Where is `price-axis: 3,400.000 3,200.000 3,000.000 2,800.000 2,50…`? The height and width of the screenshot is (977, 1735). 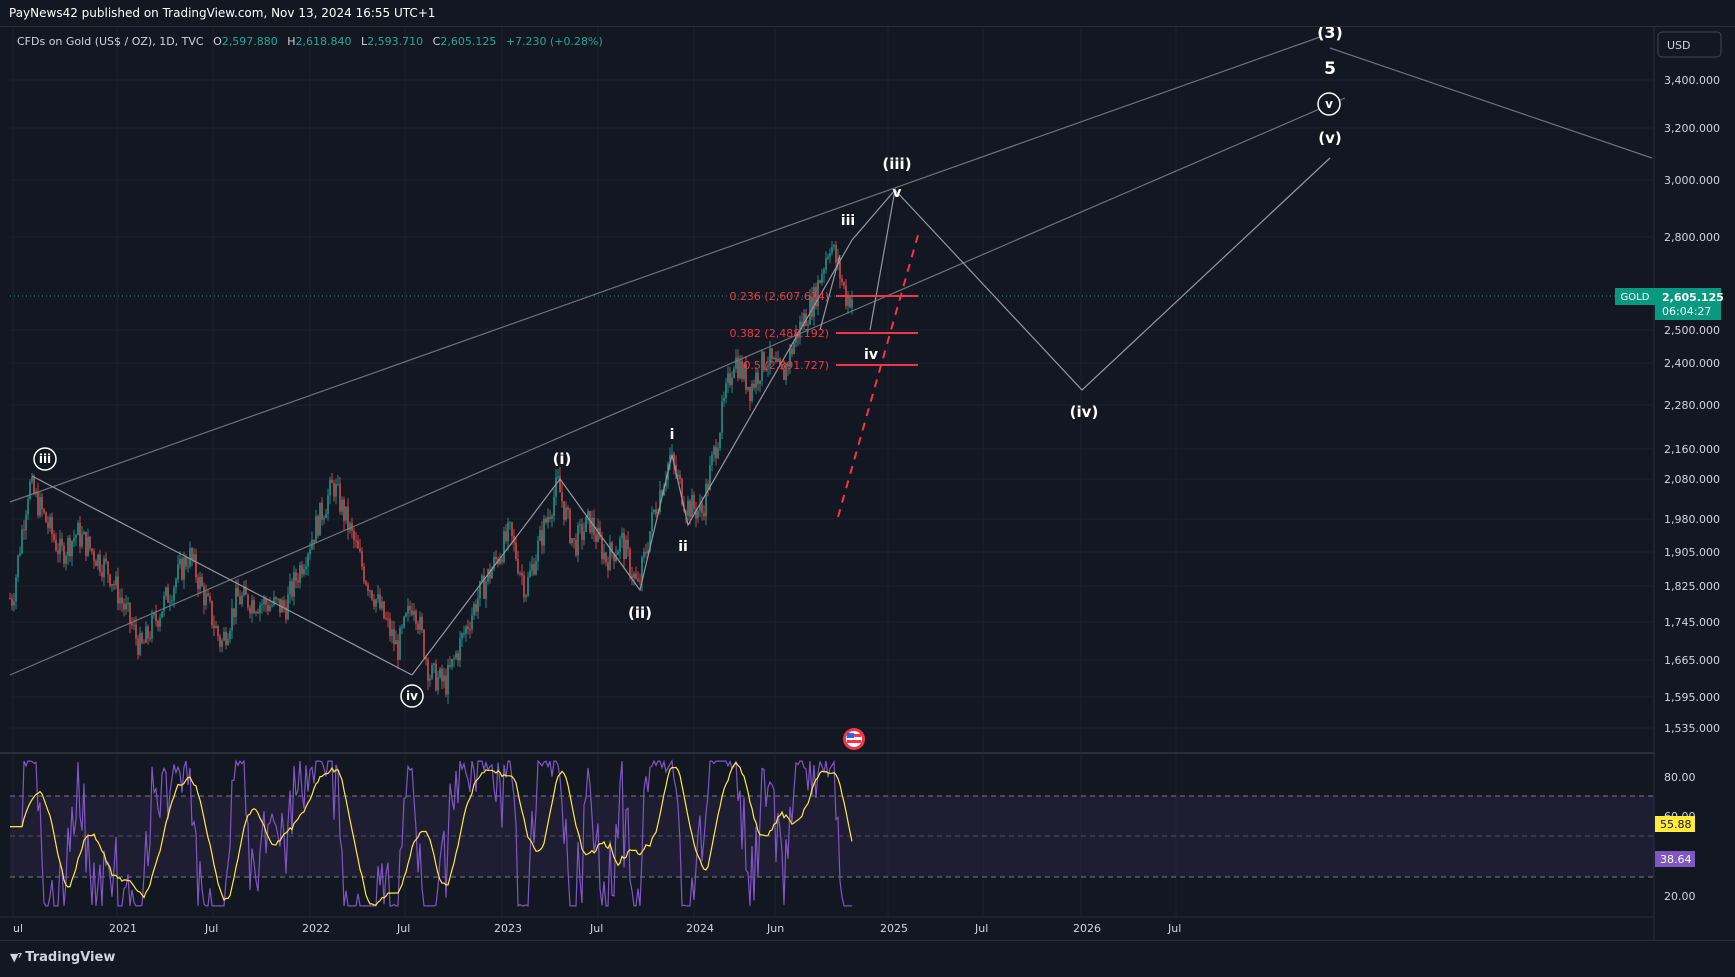
price-axis: 3,400.000 3,200.000 3,000.000 2,800.000 2,50… is located at coordinates (1692, 404).